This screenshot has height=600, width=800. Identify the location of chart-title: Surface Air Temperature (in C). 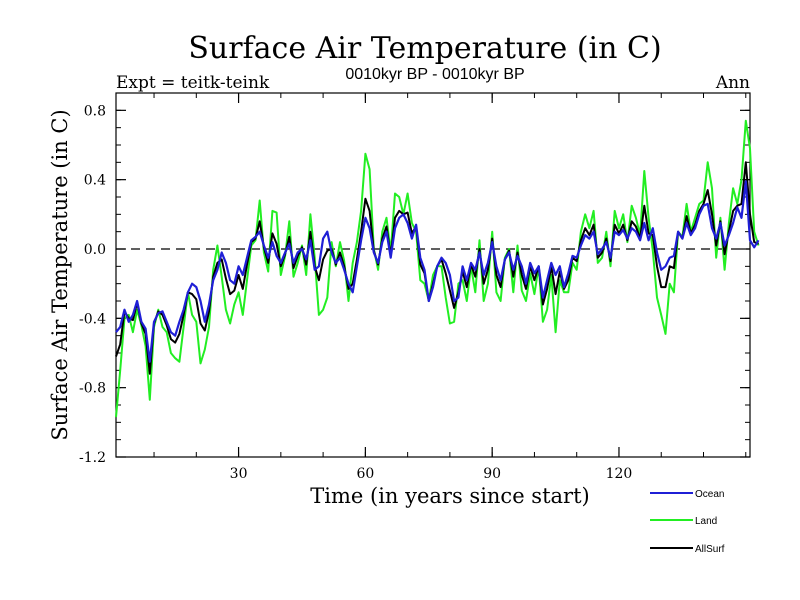
(424, 48).